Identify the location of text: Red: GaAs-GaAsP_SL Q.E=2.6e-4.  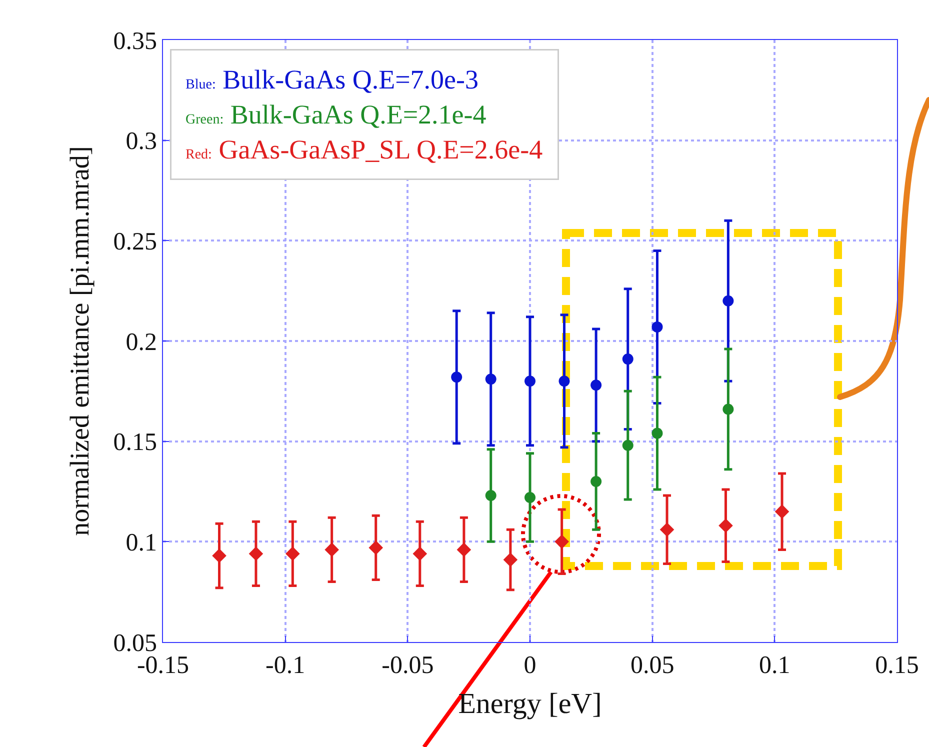
(365, 149).